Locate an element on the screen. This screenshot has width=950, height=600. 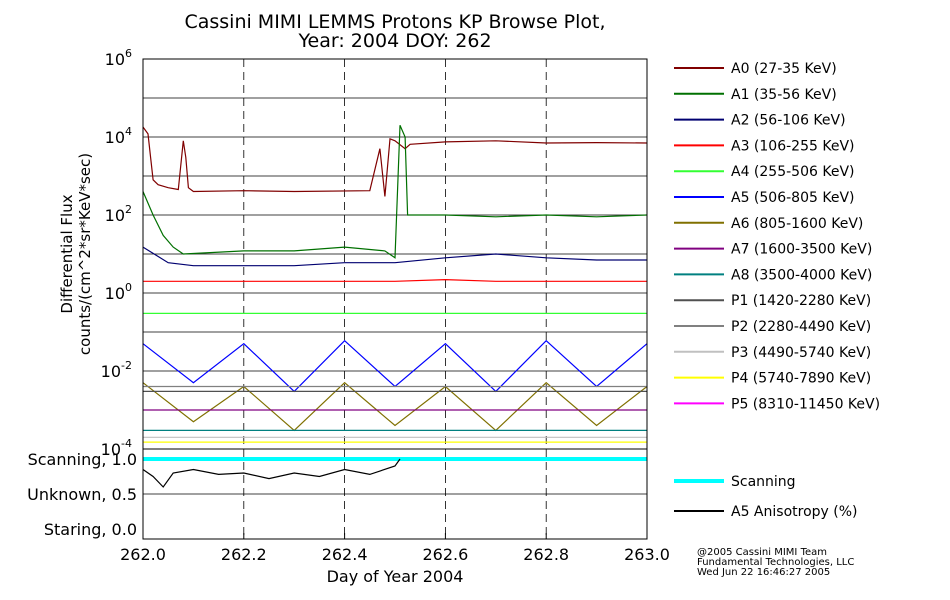
x-tick-label: 262.6 is located at coordinates (445, 554).